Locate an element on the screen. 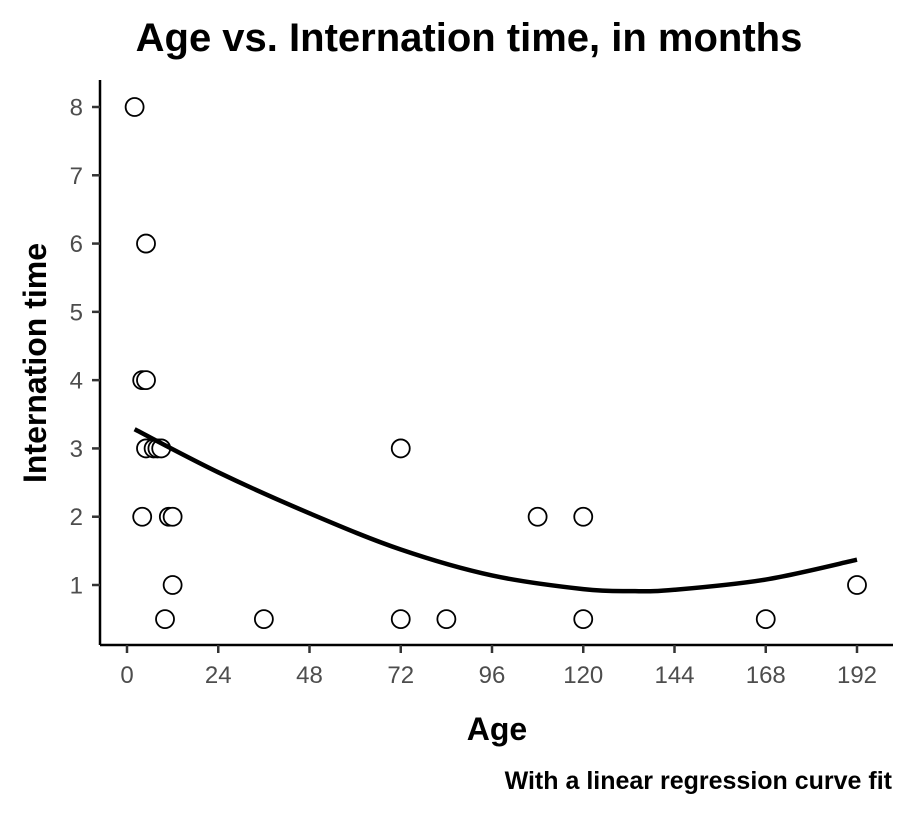 The width and height of the screenshot is (912, 816). x-tick-label: 48 is located at coordinates (309, 675).